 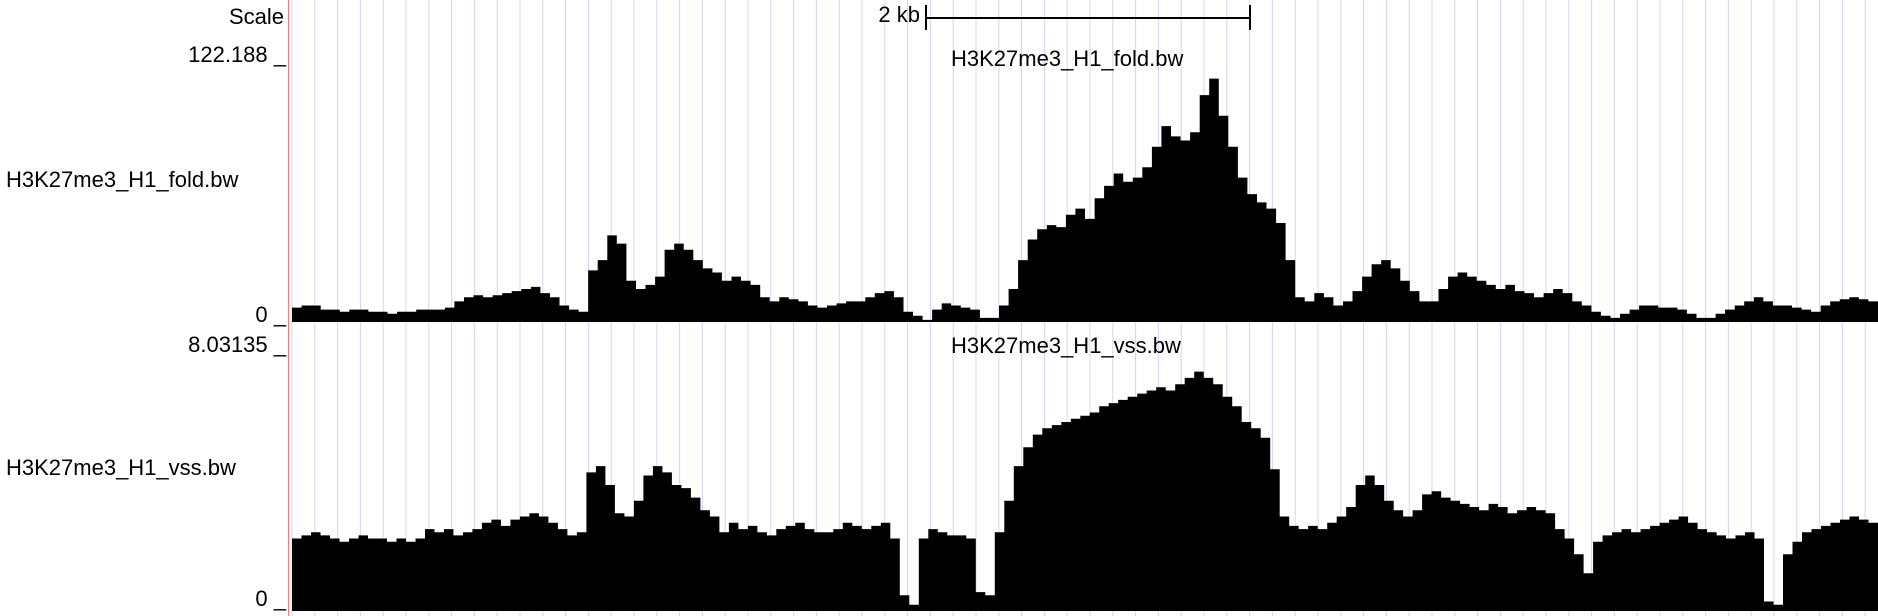 I want to click on left-border-line, so click(x=288, y=308).